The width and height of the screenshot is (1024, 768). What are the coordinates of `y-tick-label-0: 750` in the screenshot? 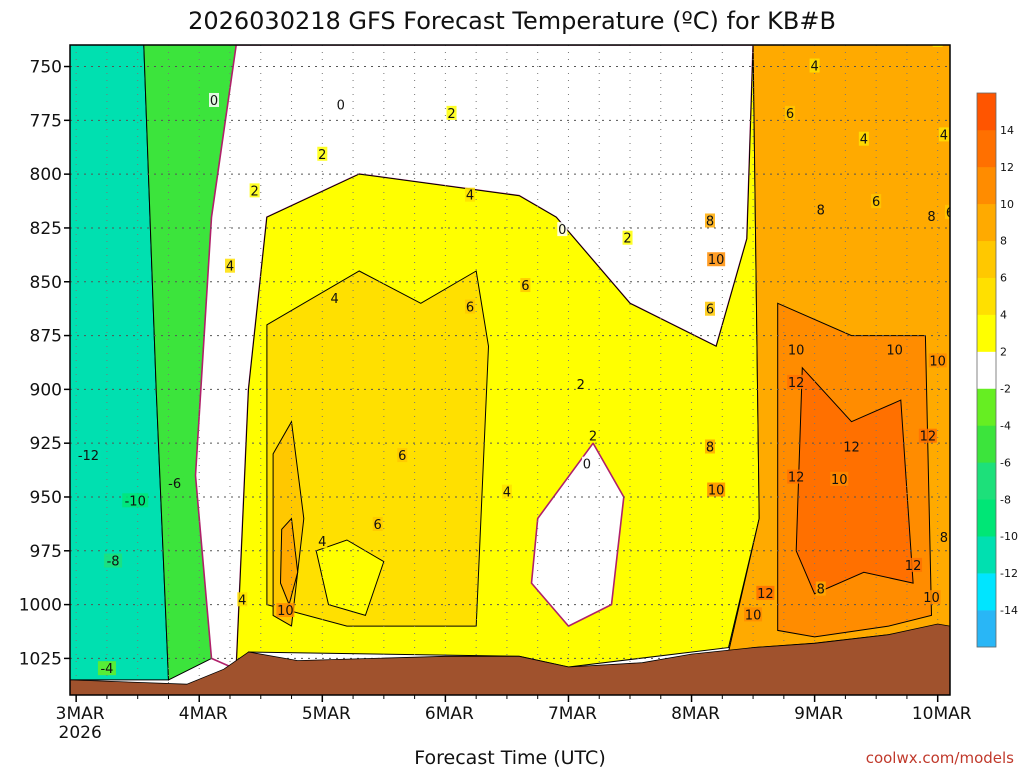 It's located at (46, 68).